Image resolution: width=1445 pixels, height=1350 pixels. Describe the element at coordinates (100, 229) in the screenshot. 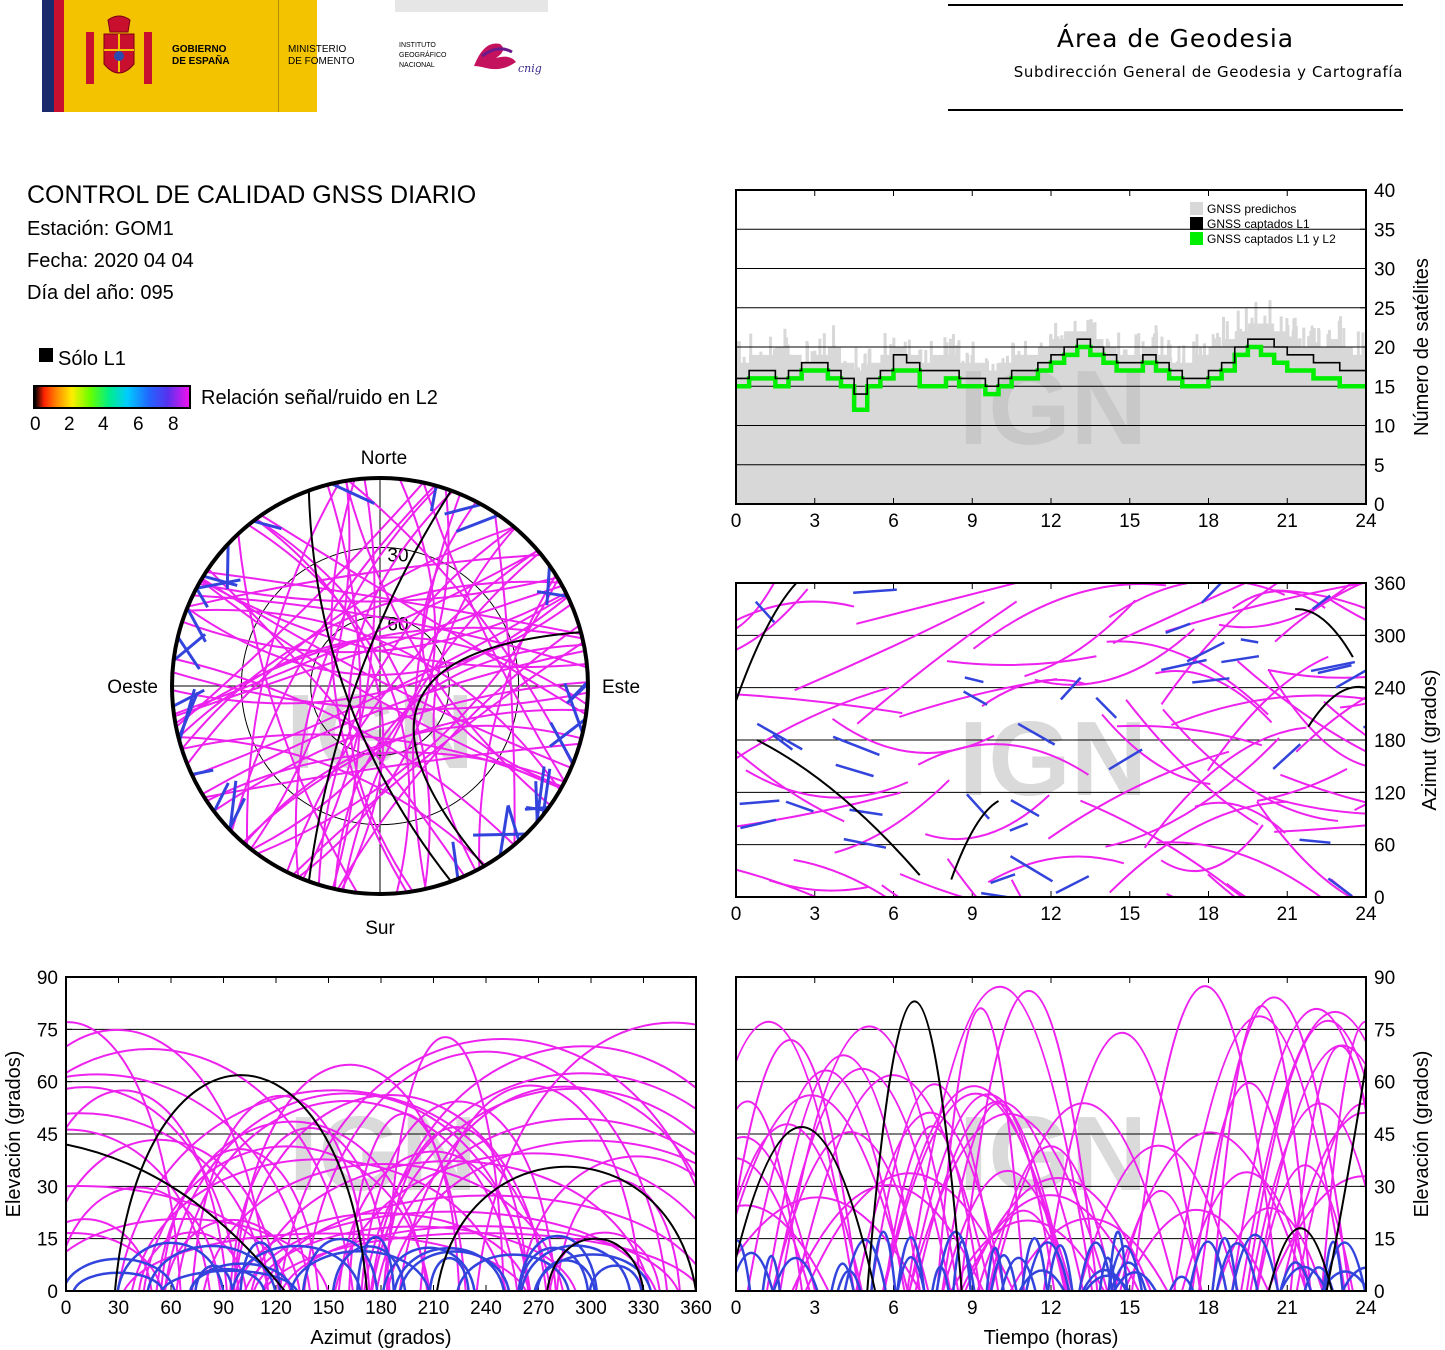

I see `station-label: Estación: GOM1` at that location.